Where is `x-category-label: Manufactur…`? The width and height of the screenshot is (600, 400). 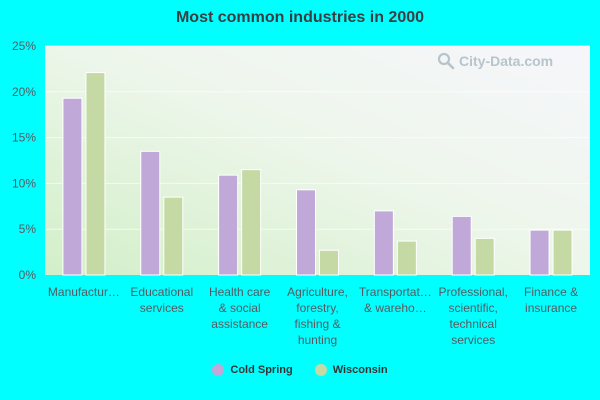 x-category-label: Manufactur… is located at coordinates (84, 292).